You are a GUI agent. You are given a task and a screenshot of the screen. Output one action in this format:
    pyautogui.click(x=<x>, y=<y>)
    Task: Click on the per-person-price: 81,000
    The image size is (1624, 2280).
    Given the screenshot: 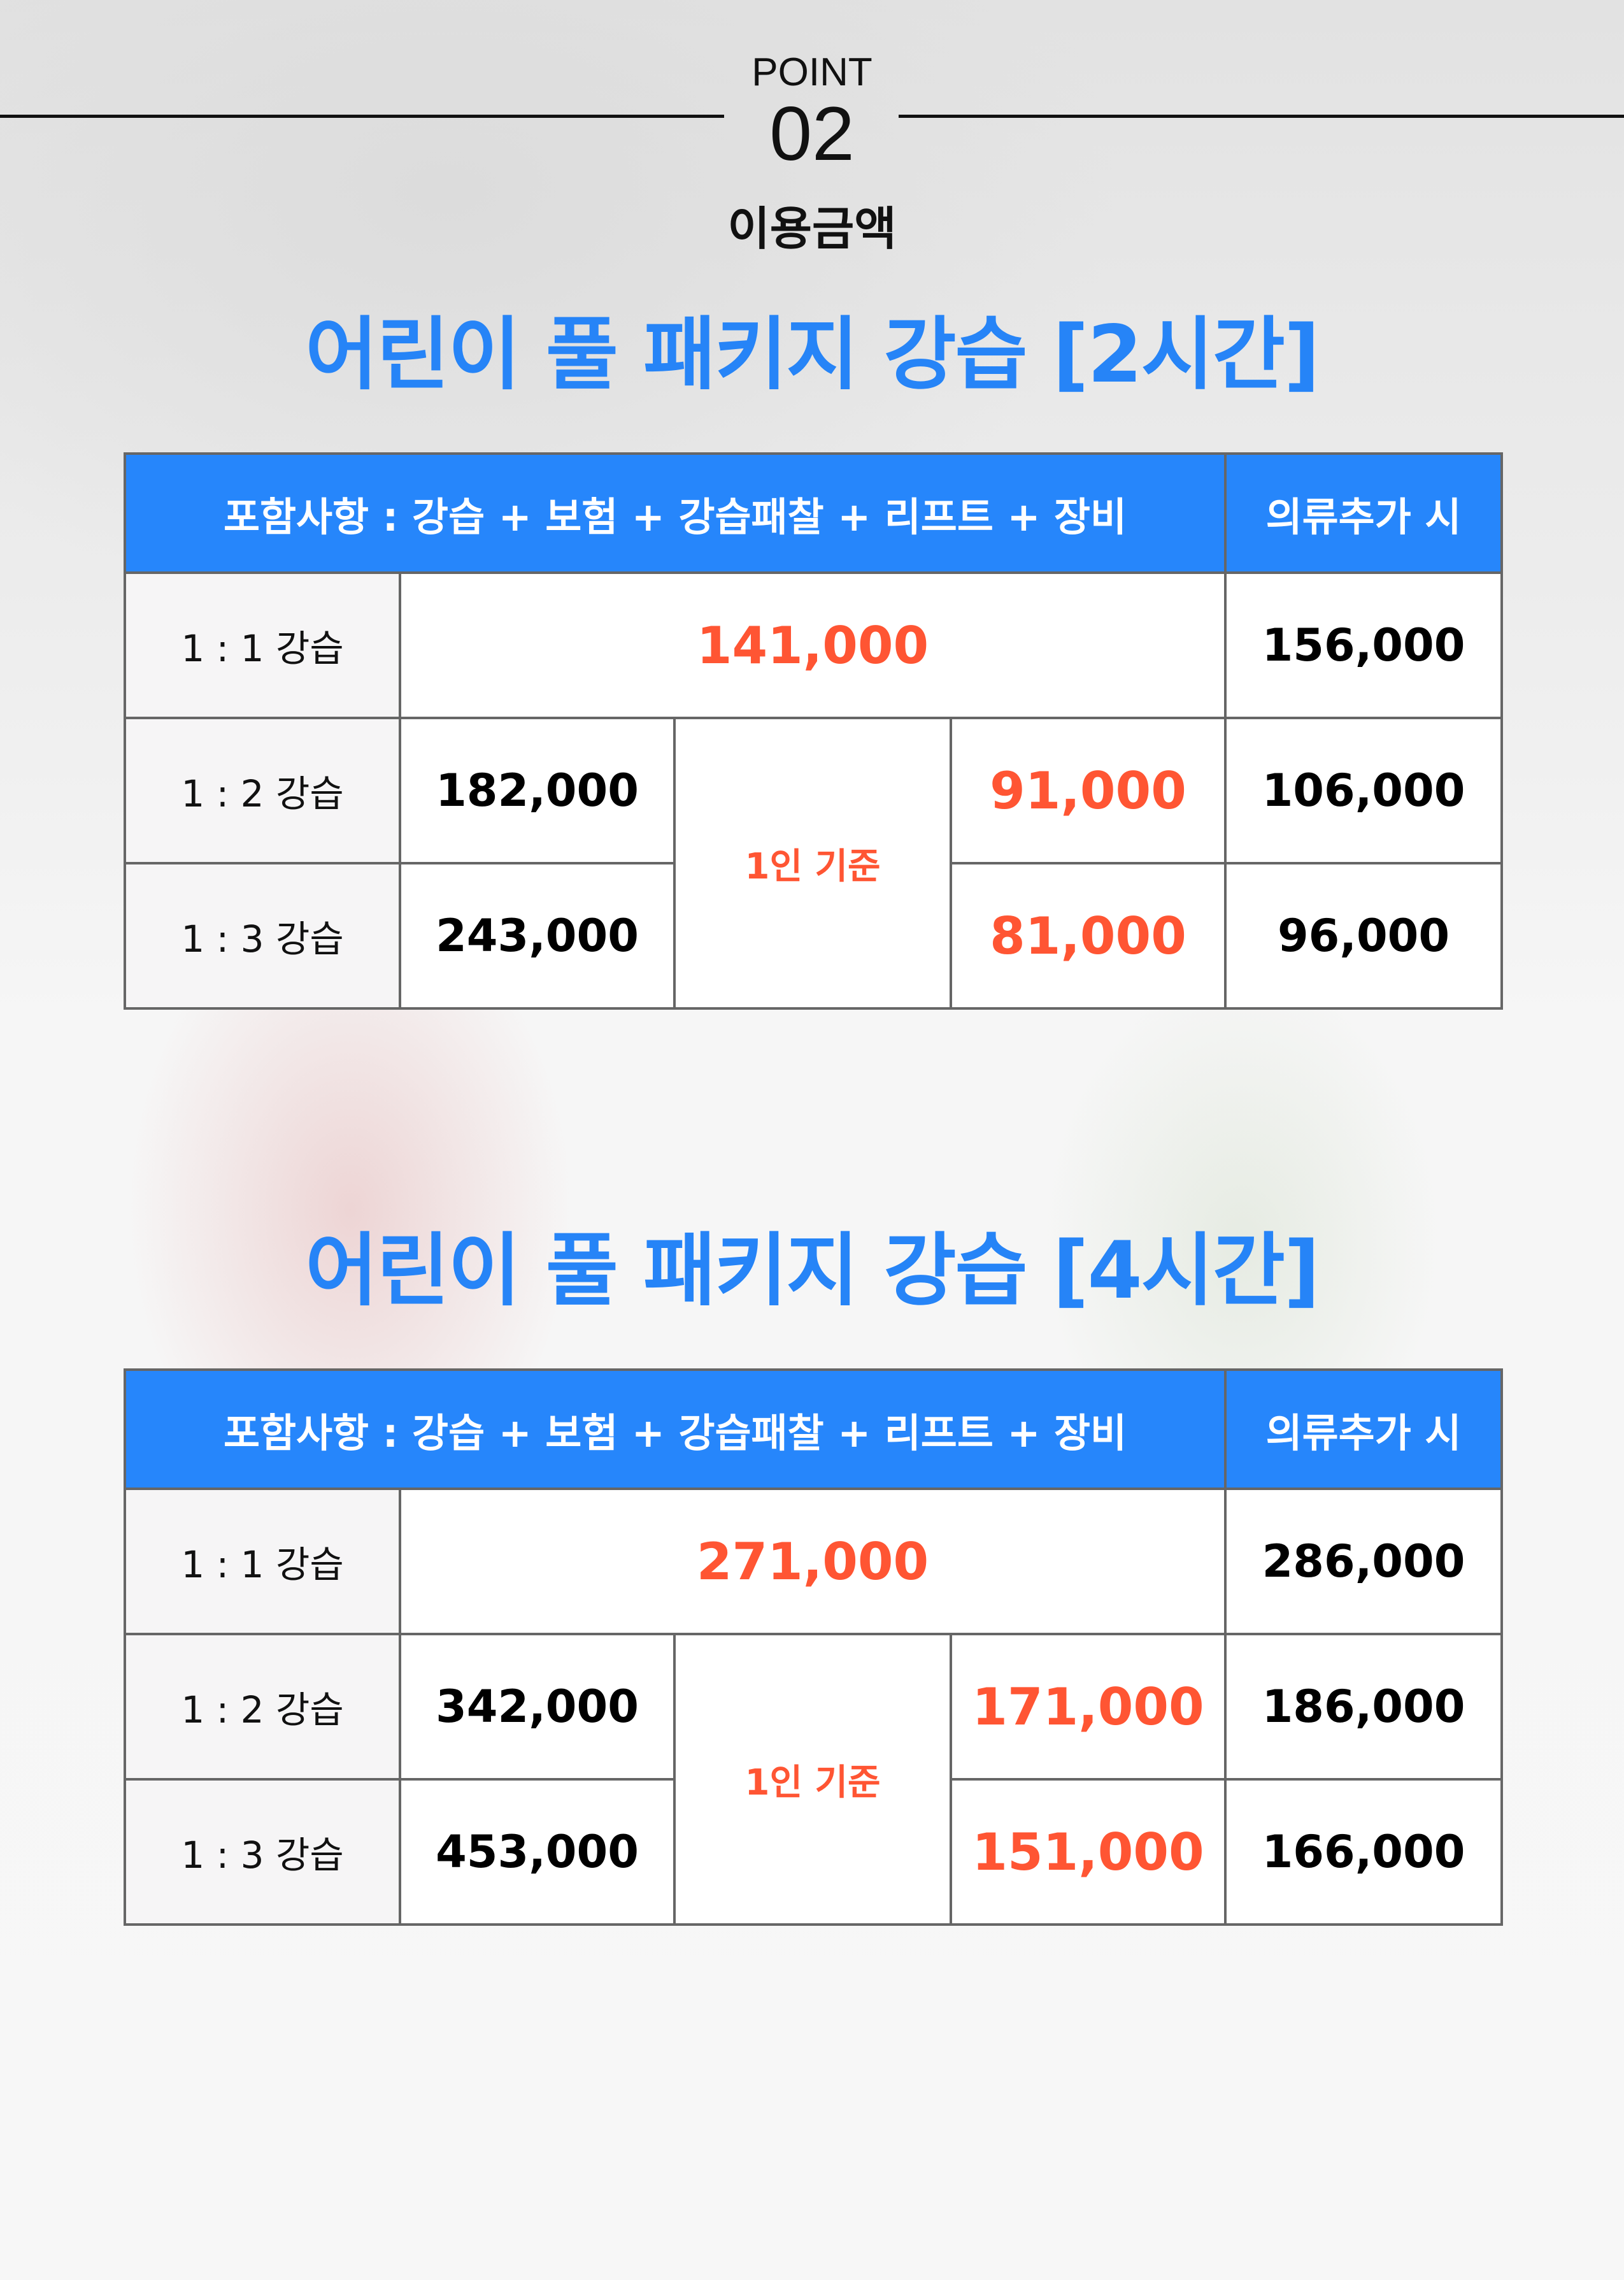 What is the action you would take?
    pyautogui.click(x=1088, y=936)
    